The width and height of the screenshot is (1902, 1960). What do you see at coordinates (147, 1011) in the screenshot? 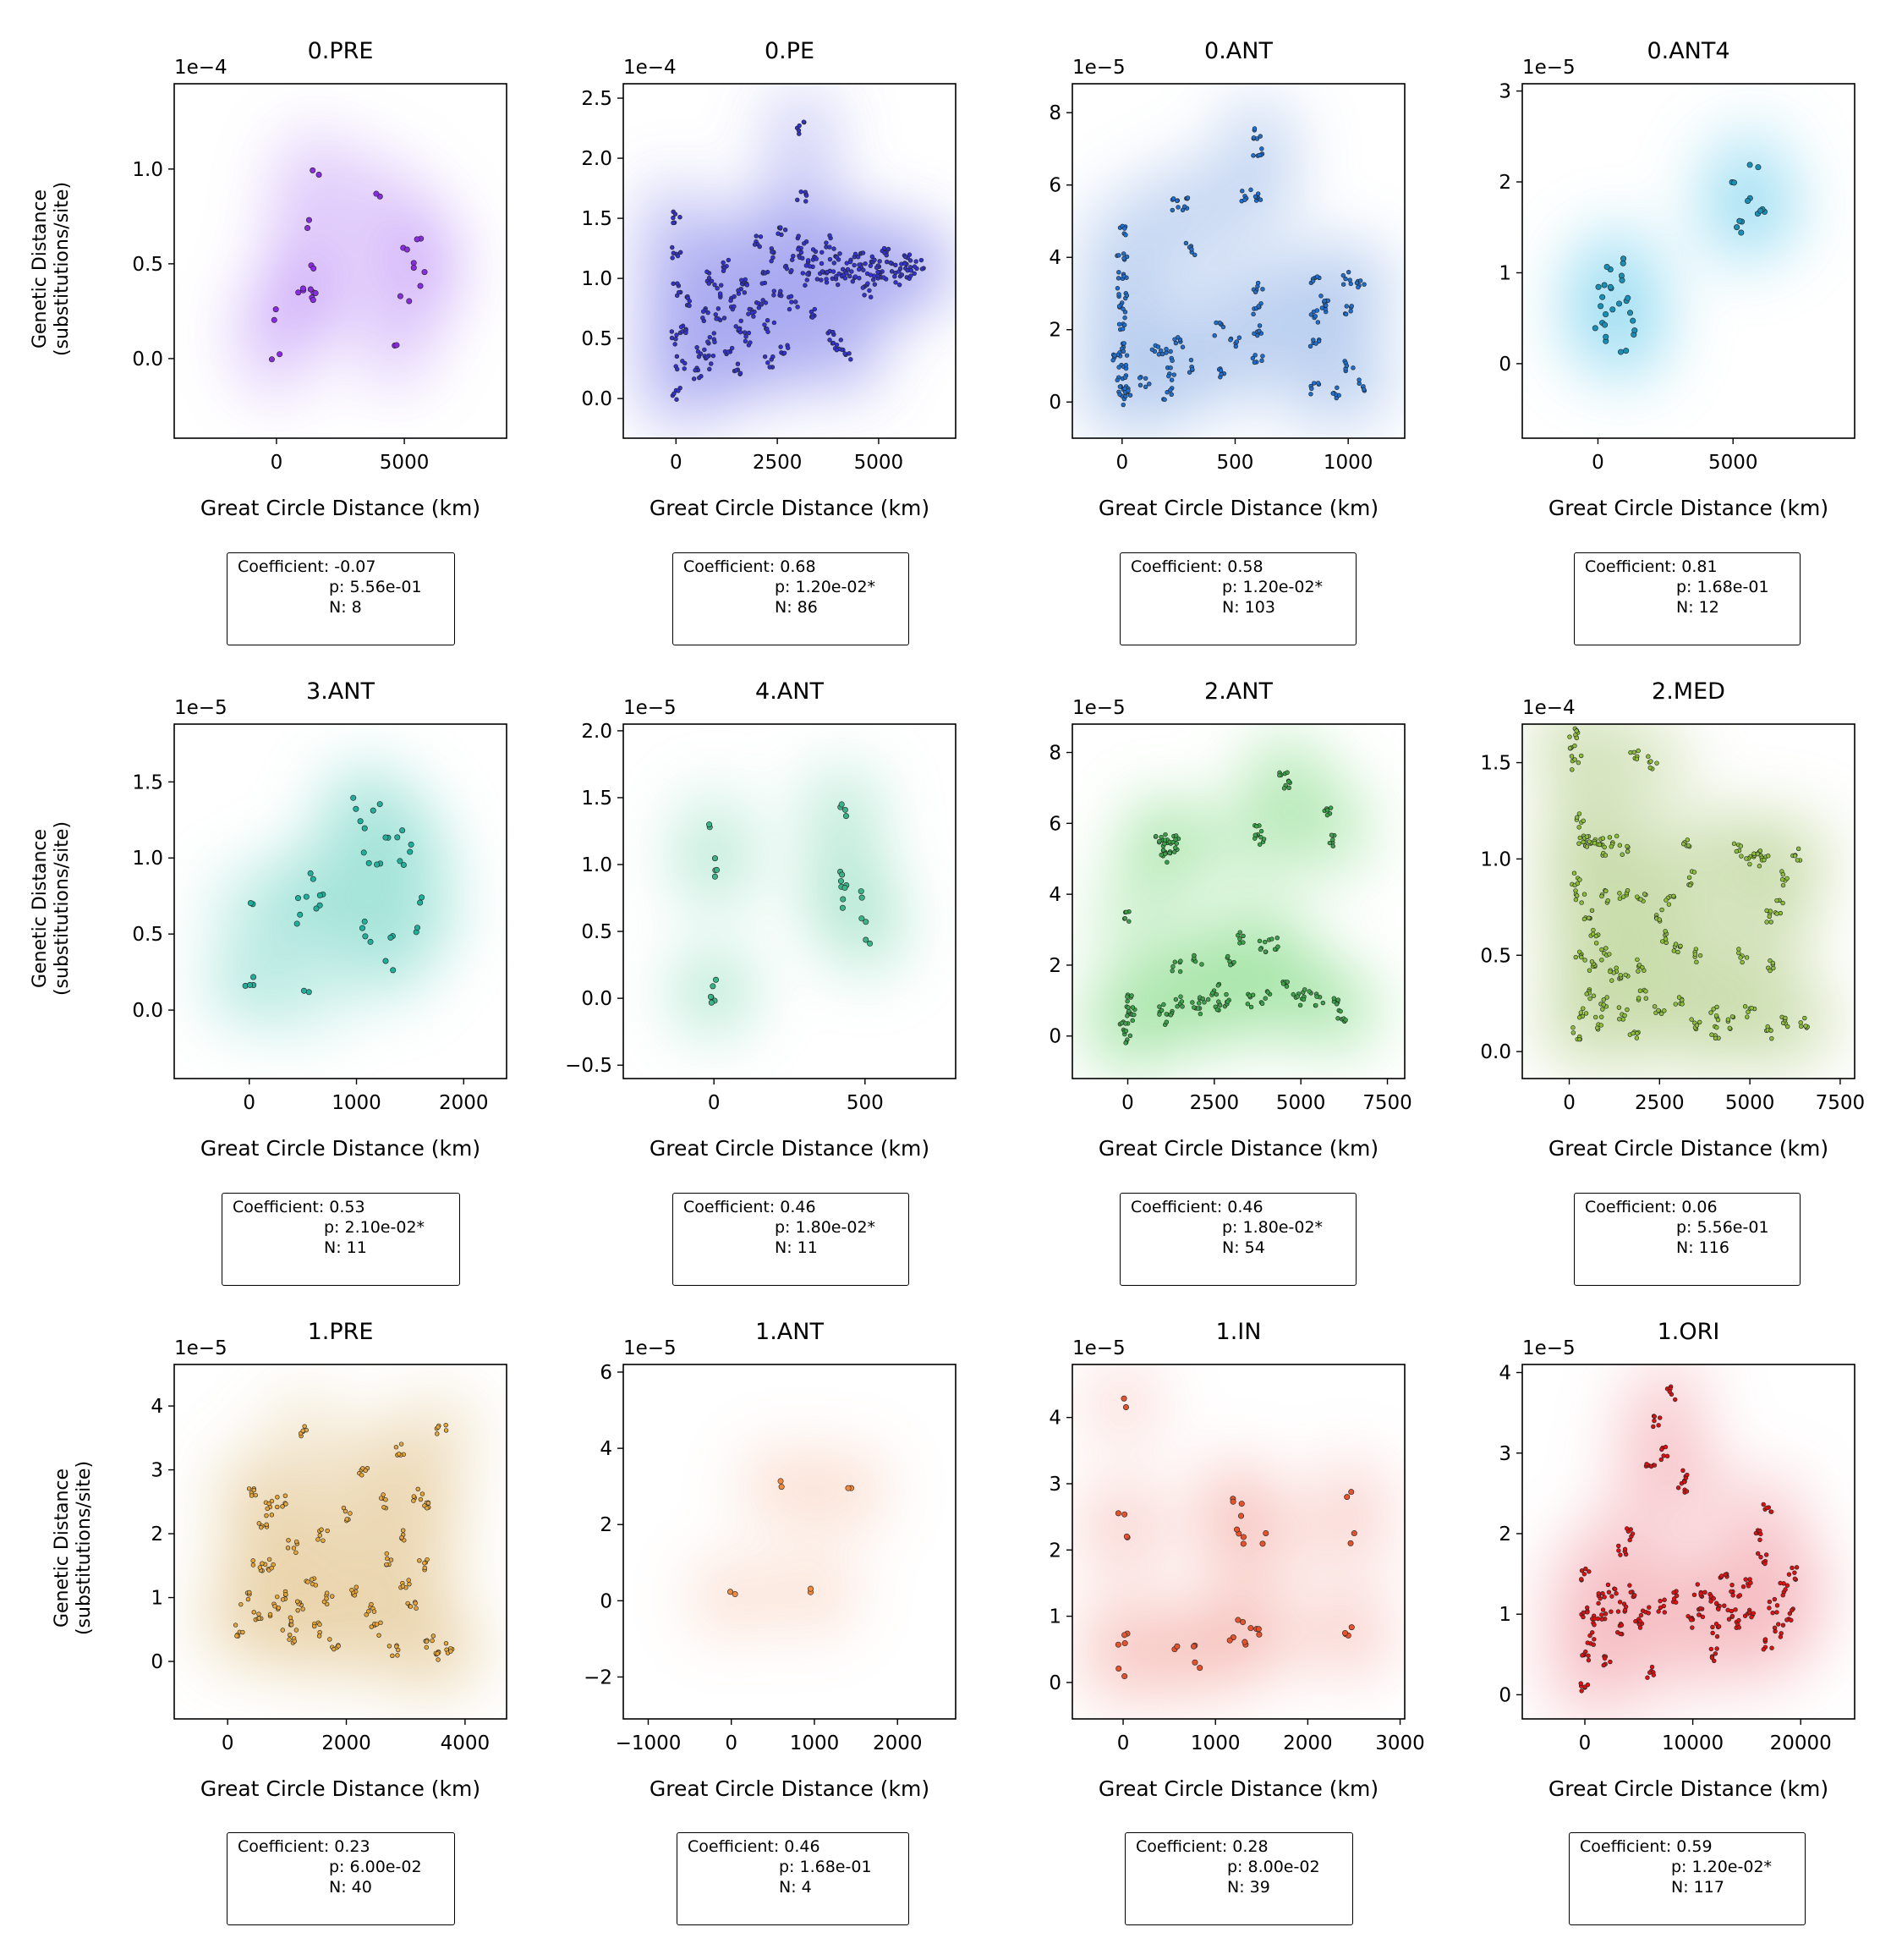
I see `y-tick-label: 0.0` at bounding box center [147, 1011].